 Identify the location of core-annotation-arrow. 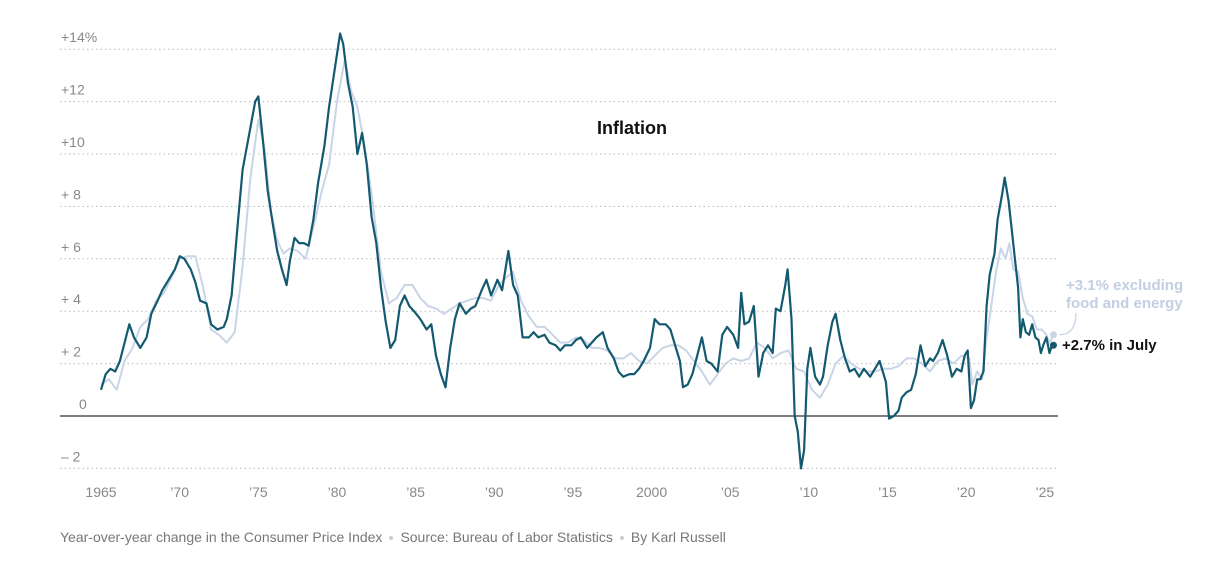
(1068, 324).